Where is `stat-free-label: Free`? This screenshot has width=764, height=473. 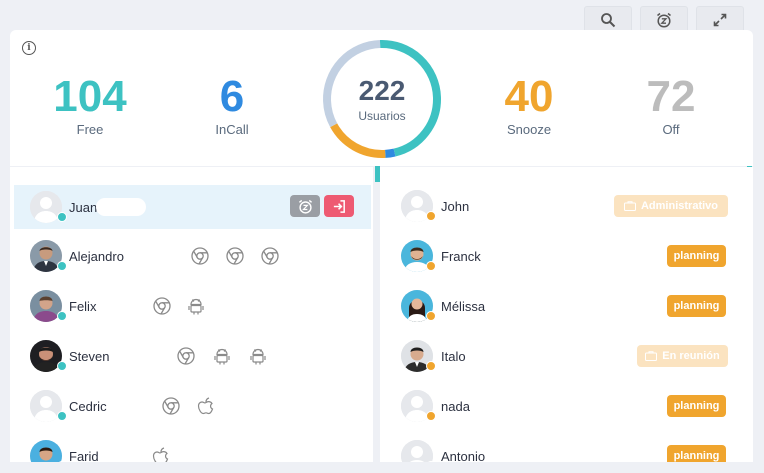
stat-free-label: Free is located at coordinates (90, 129).